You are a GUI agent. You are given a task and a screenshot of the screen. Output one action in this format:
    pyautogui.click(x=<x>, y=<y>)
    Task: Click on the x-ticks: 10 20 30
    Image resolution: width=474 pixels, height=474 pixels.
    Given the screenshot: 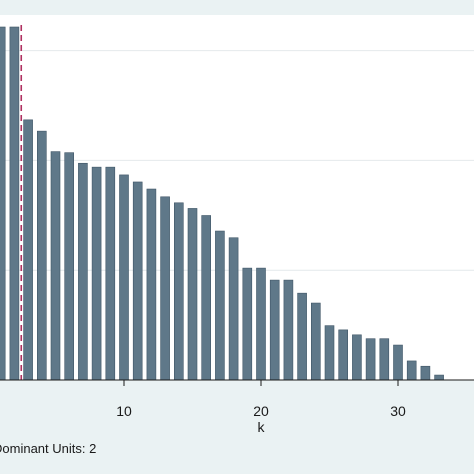 What is the action you would take?
    pyautogui.click(x=261, y=399)
    